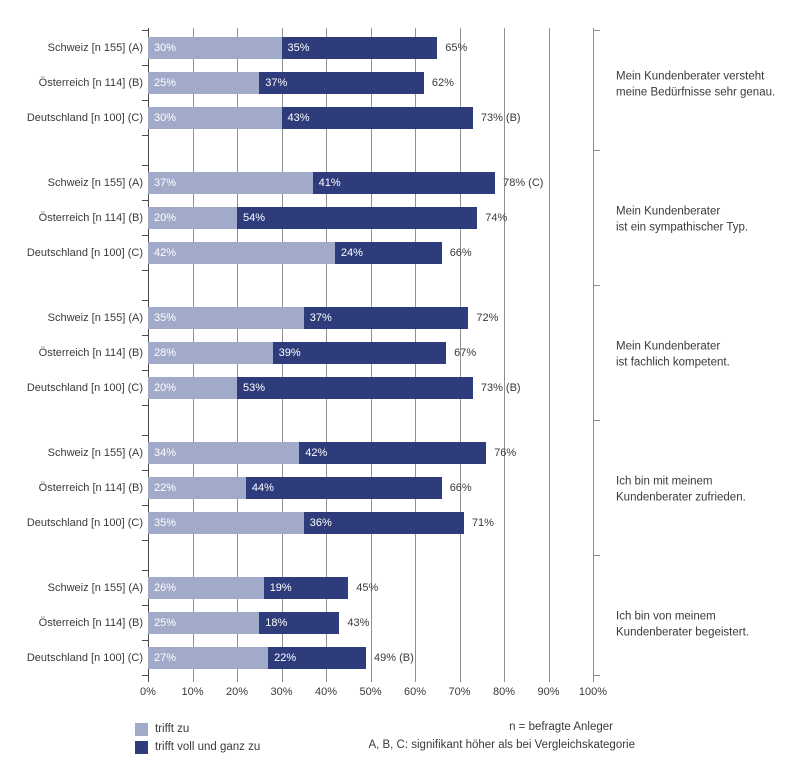  I want to click on total-label: 72%, so click(487, 317).